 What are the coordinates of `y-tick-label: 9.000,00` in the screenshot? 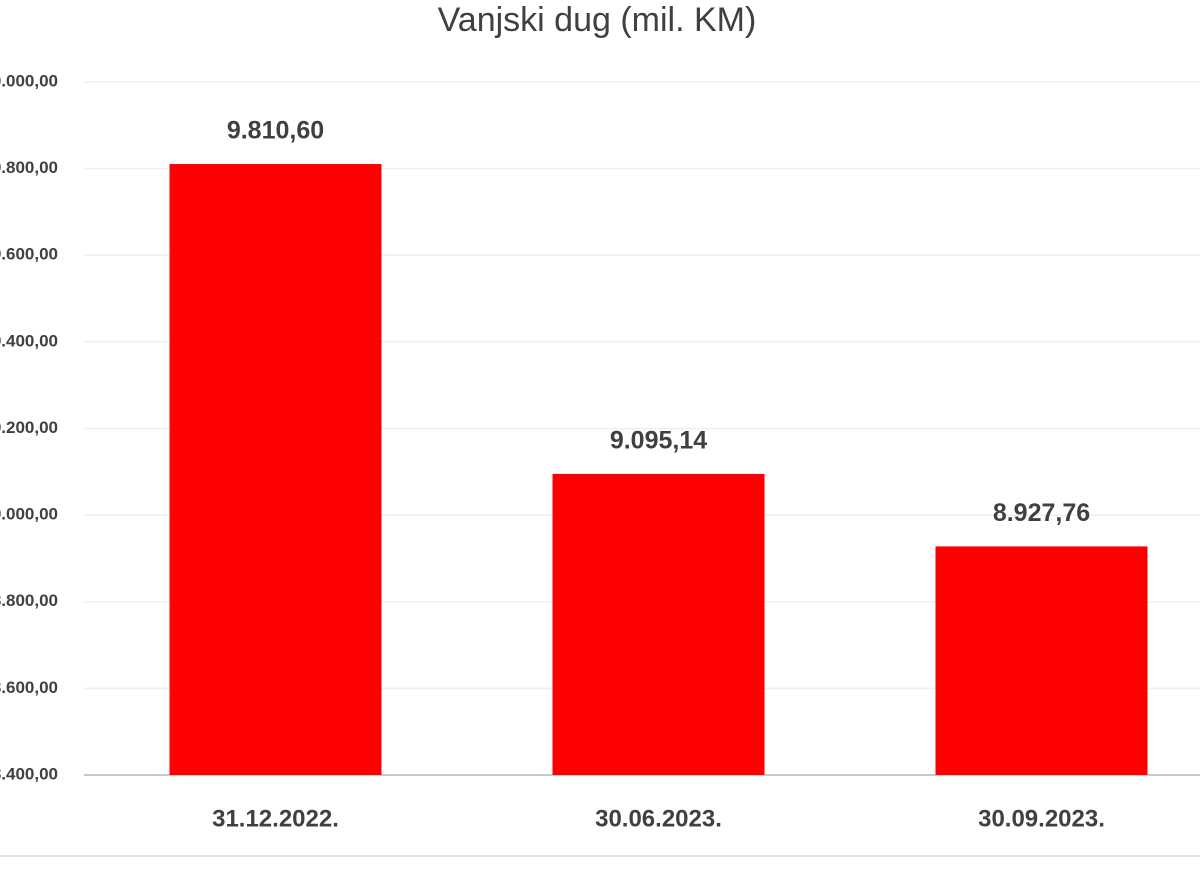 It's located at (29, 514).